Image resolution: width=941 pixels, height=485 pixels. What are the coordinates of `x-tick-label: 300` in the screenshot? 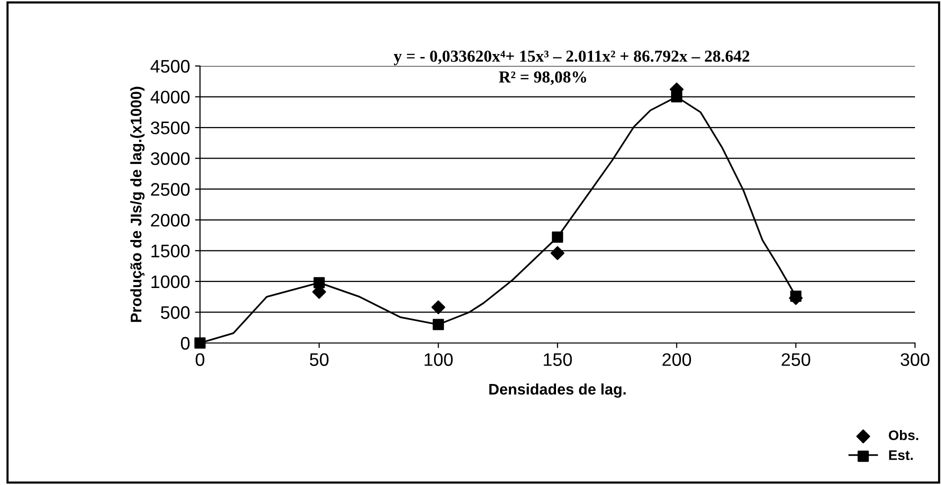 It's located at (915, 359).